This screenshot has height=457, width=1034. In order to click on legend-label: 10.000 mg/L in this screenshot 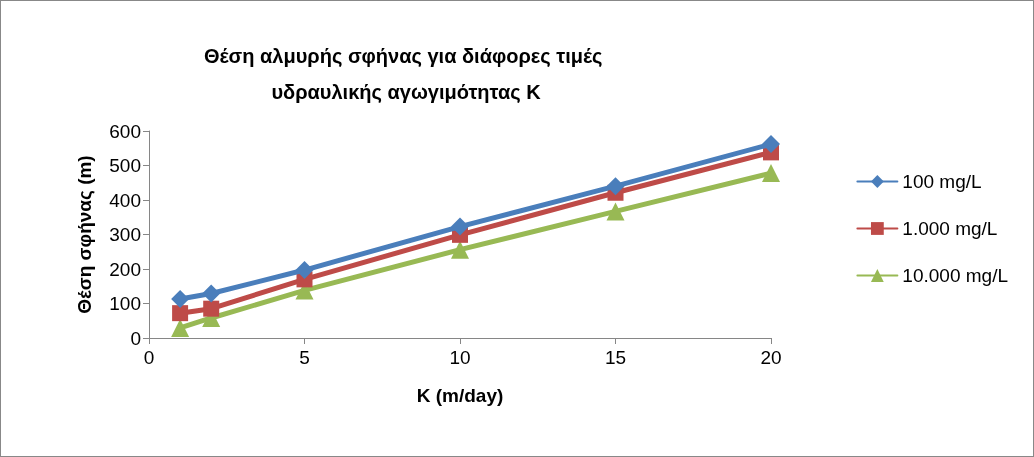, I will do `click(955, 275)`.